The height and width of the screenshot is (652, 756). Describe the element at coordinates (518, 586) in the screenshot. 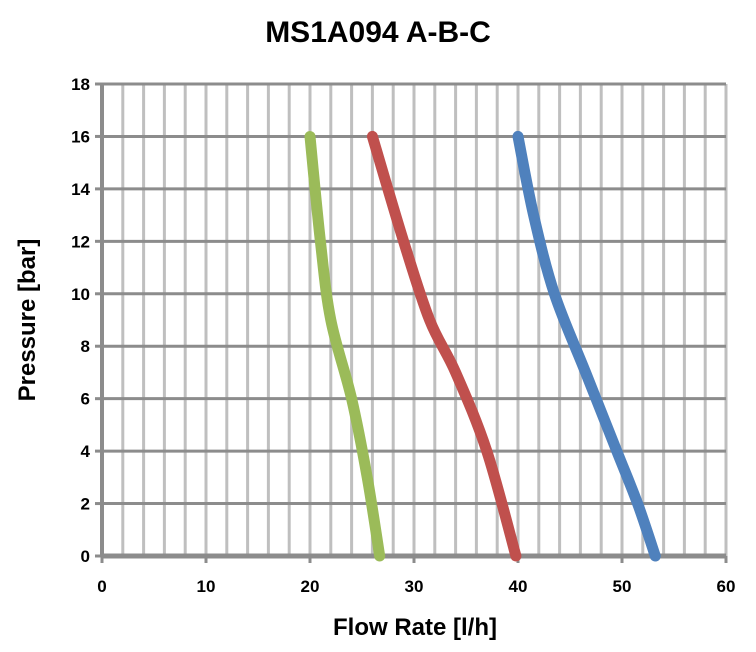

I see `x-tick-label: 40` at that location.